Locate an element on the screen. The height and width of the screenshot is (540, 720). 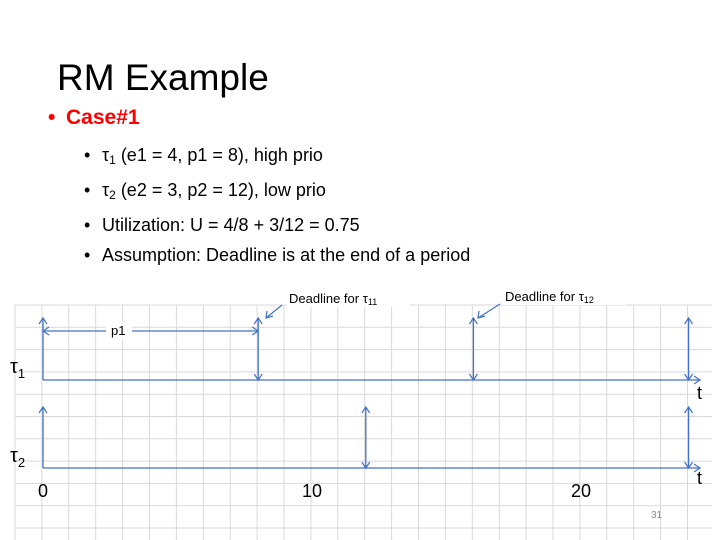
deadline-label: Deadline for τ12 is located at coordinates (549, 297).